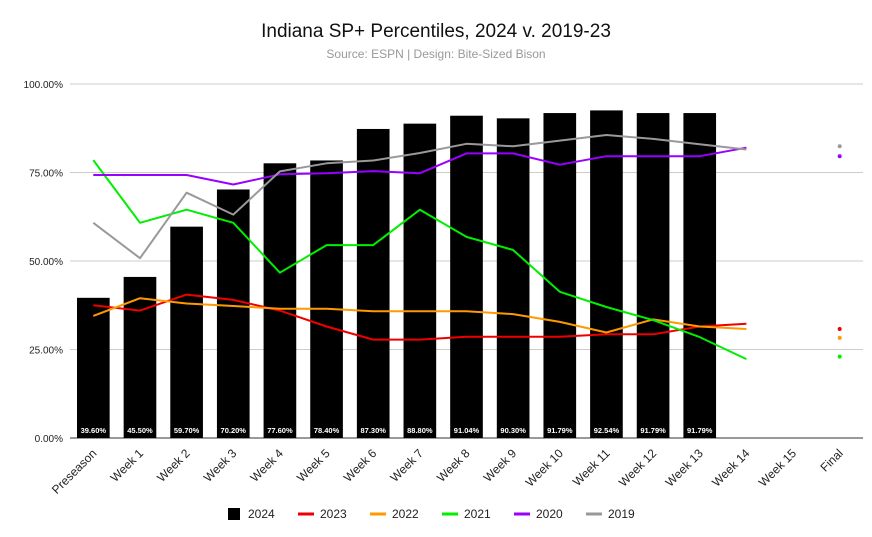 This screenshot has height=537, width=872. What do you see at coordinates (591, 467) in the screenshot?
I see `x-tick-label: Week 11` at bounding box center [591, 467].